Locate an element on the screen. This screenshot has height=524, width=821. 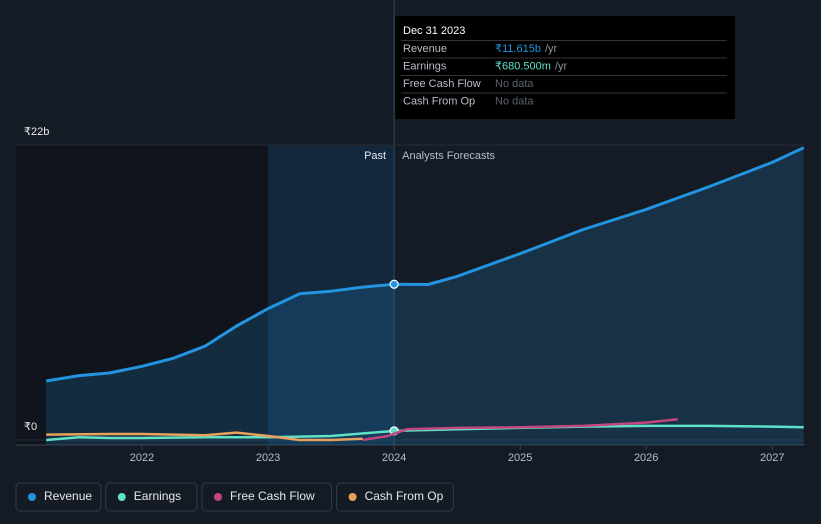
tooltip-value: ₹11.615b is located at coordinates (518, 49).